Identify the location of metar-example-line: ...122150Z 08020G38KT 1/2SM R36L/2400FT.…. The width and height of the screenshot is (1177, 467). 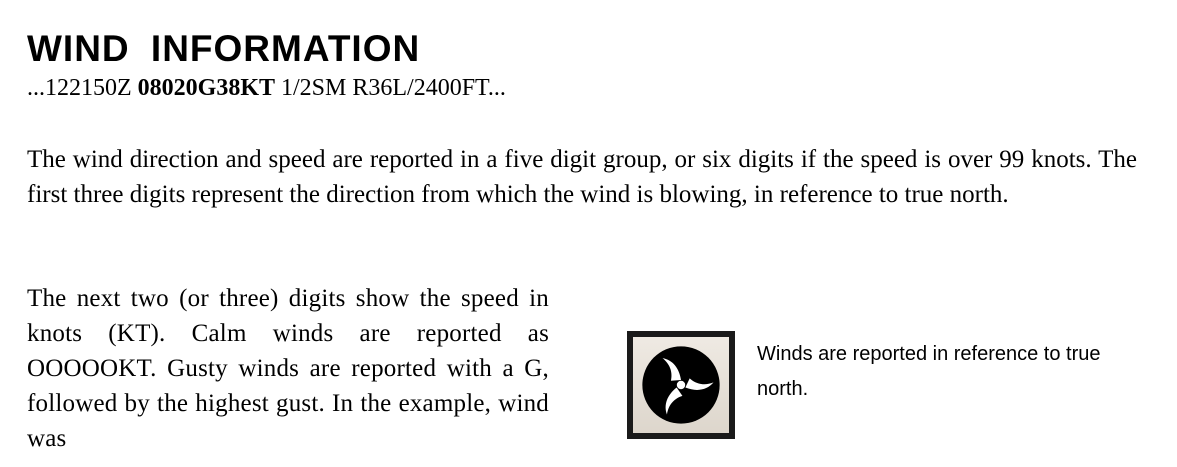
(266, 88).